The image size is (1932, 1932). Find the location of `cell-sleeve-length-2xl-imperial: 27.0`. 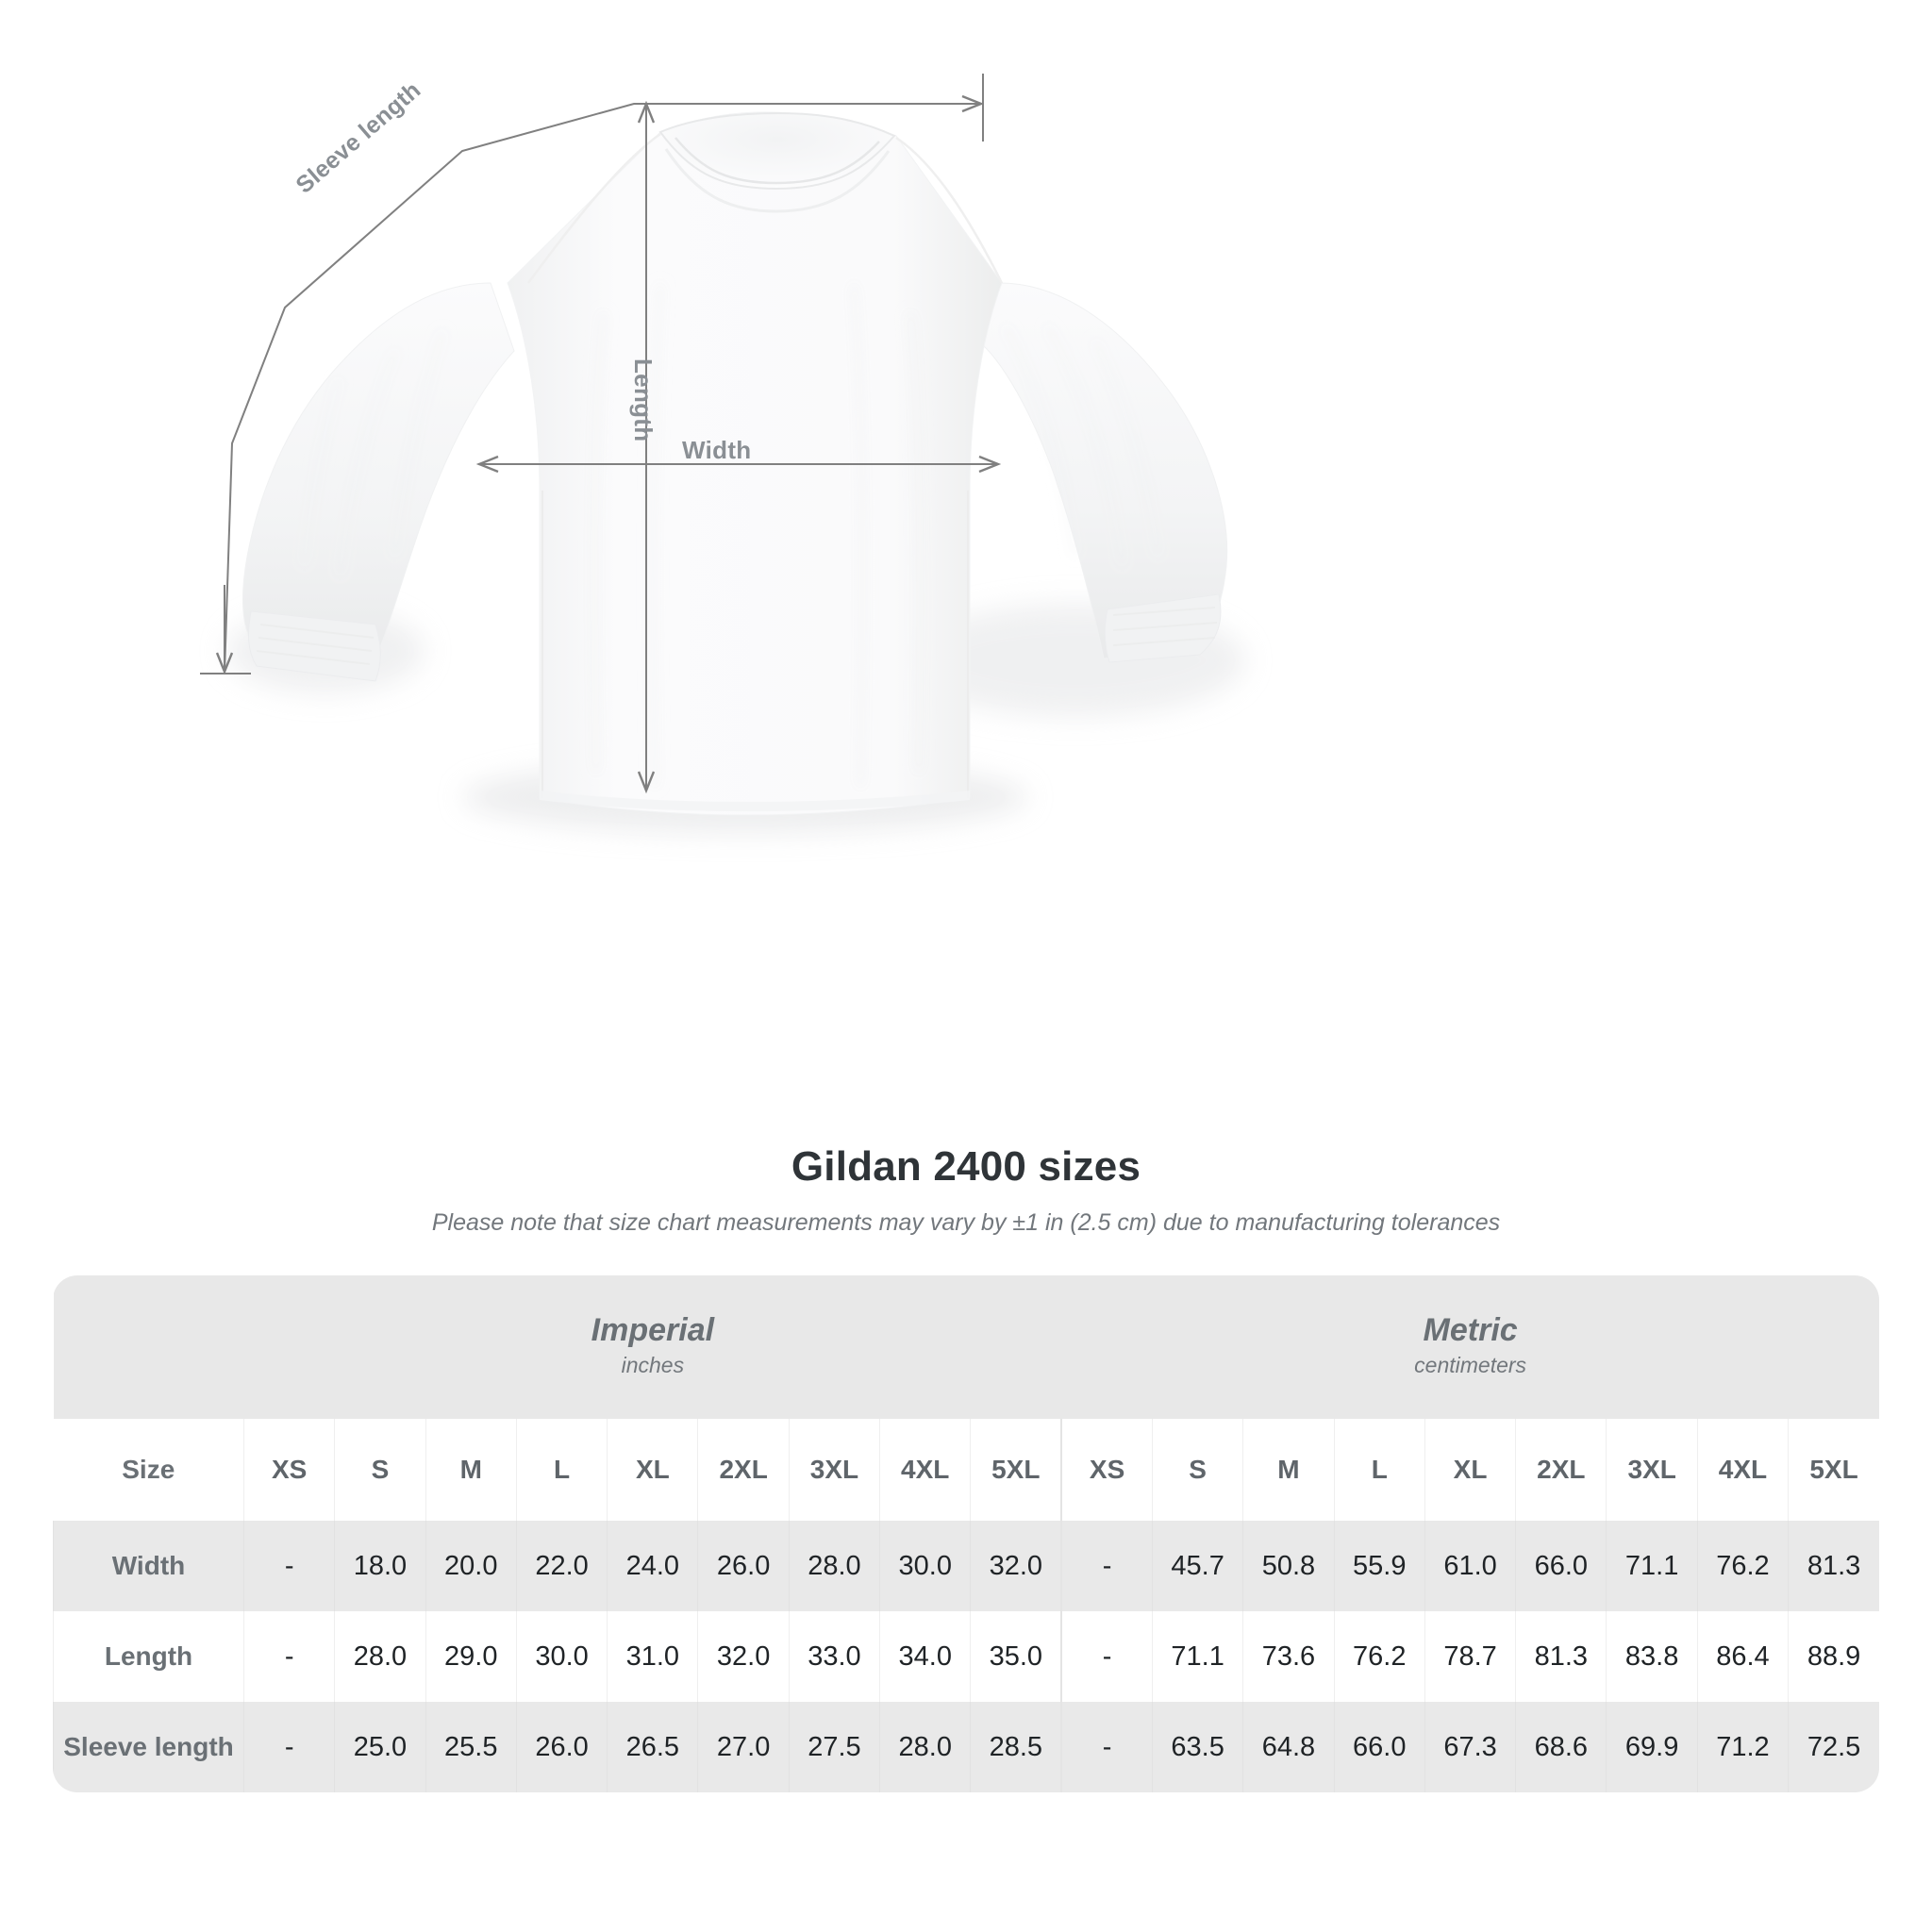

cell-sleeve-length-2xl-imperial: 27.0 is located at coordinates (743, 1747).